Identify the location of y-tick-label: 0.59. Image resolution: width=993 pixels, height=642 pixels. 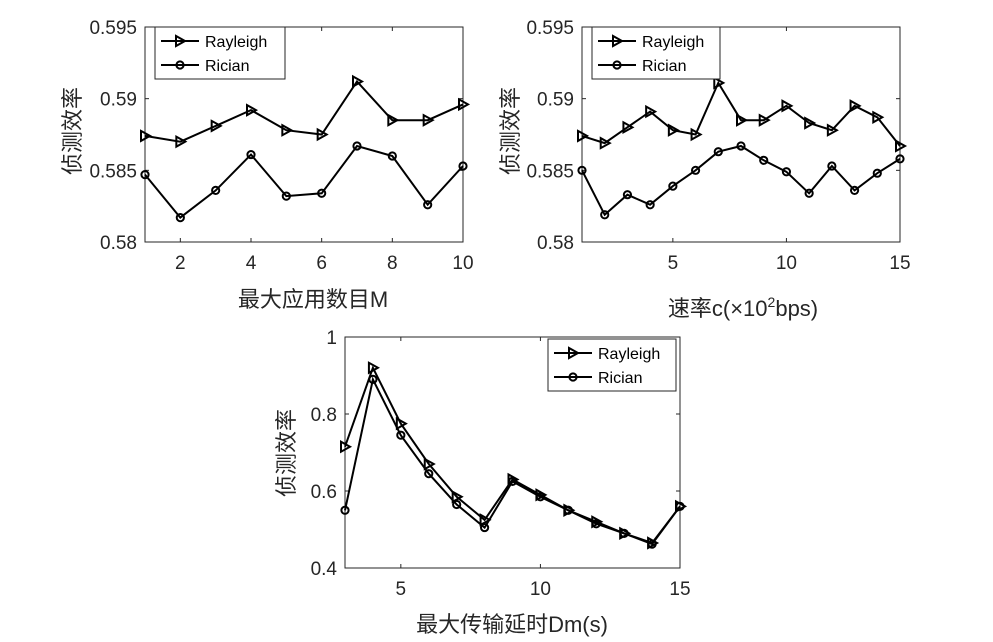
(118, 100).